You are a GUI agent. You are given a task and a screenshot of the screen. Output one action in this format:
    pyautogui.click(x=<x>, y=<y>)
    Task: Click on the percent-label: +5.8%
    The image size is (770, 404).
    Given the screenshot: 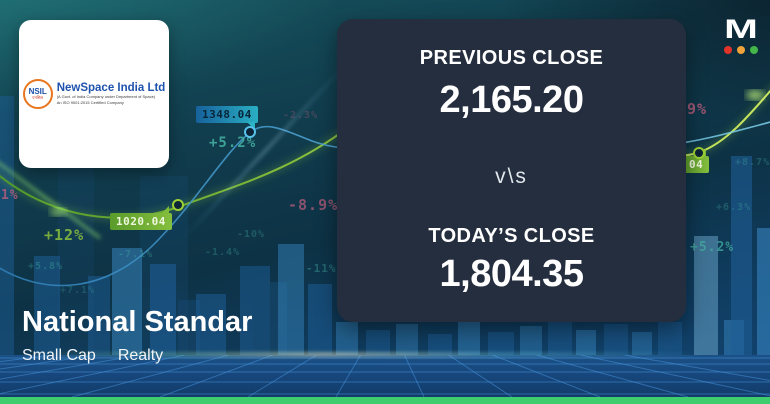 What is the action you would take?
    pyautogui.click(x=46, y=266)
    